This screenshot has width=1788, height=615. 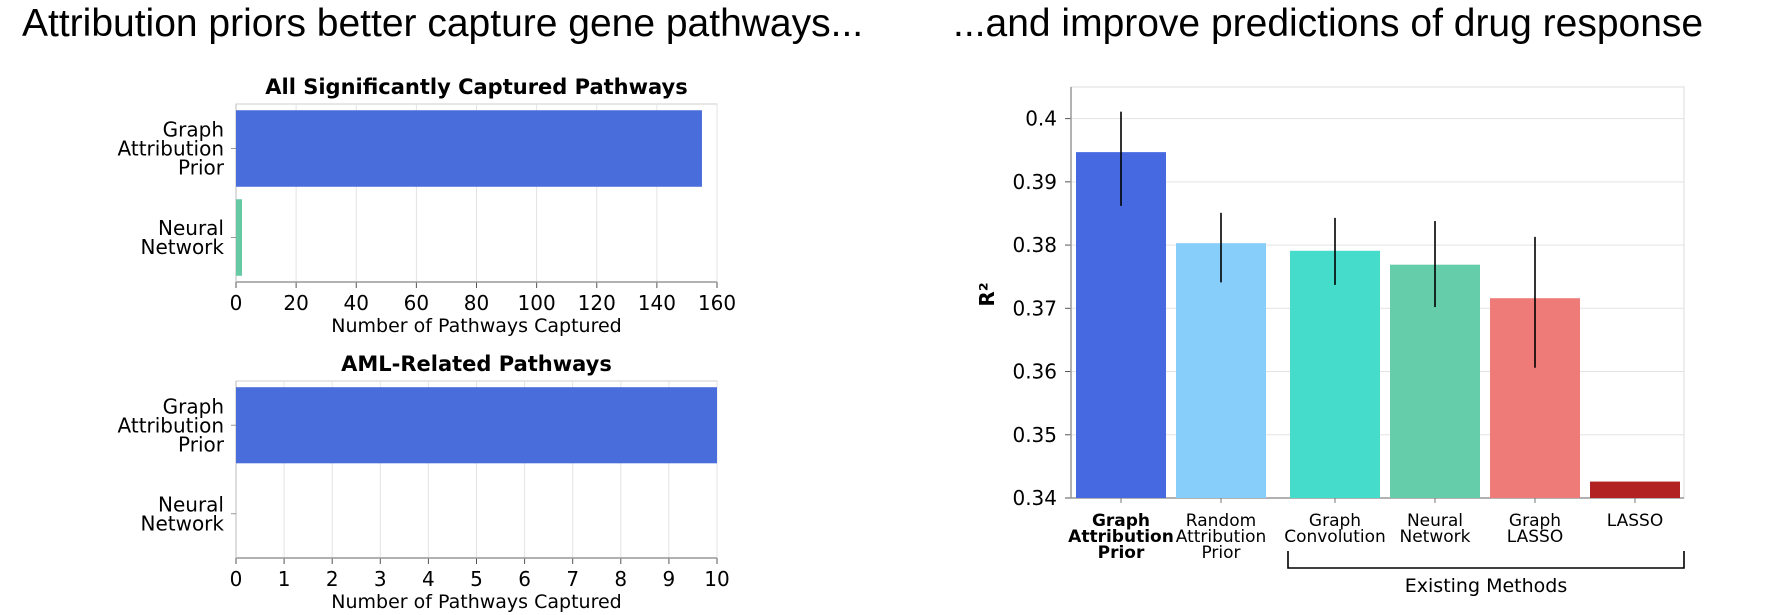 I want to click on x-tick-label: 140, so click(x=657, y=303).